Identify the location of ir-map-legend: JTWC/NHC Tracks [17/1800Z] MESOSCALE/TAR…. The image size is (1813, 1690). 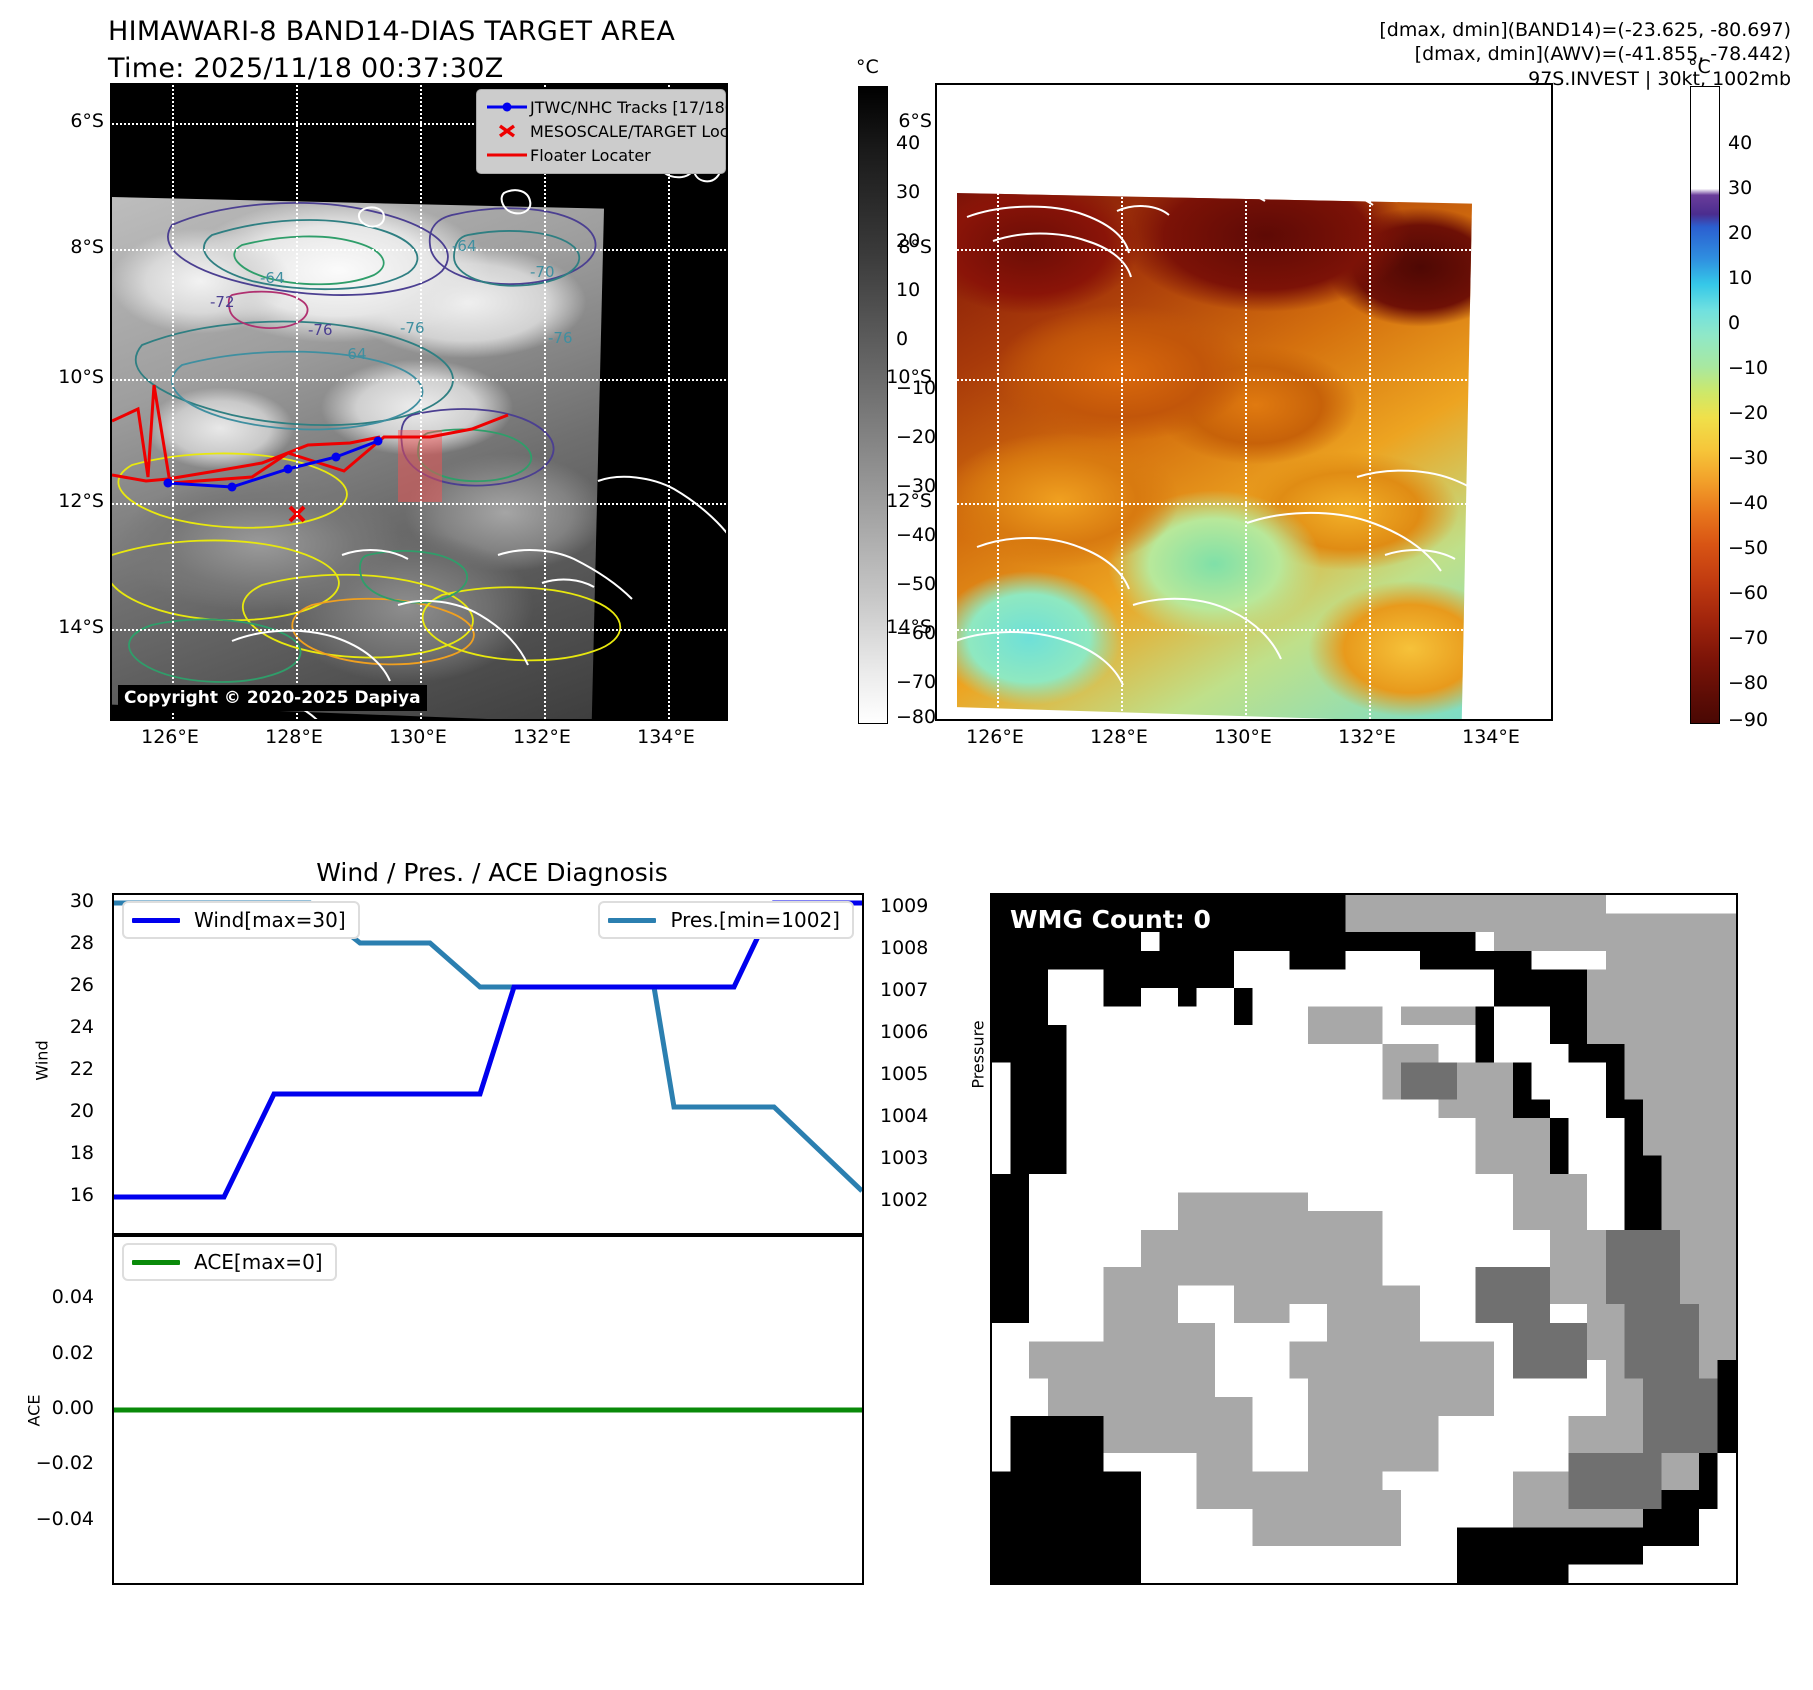
(601, 131).